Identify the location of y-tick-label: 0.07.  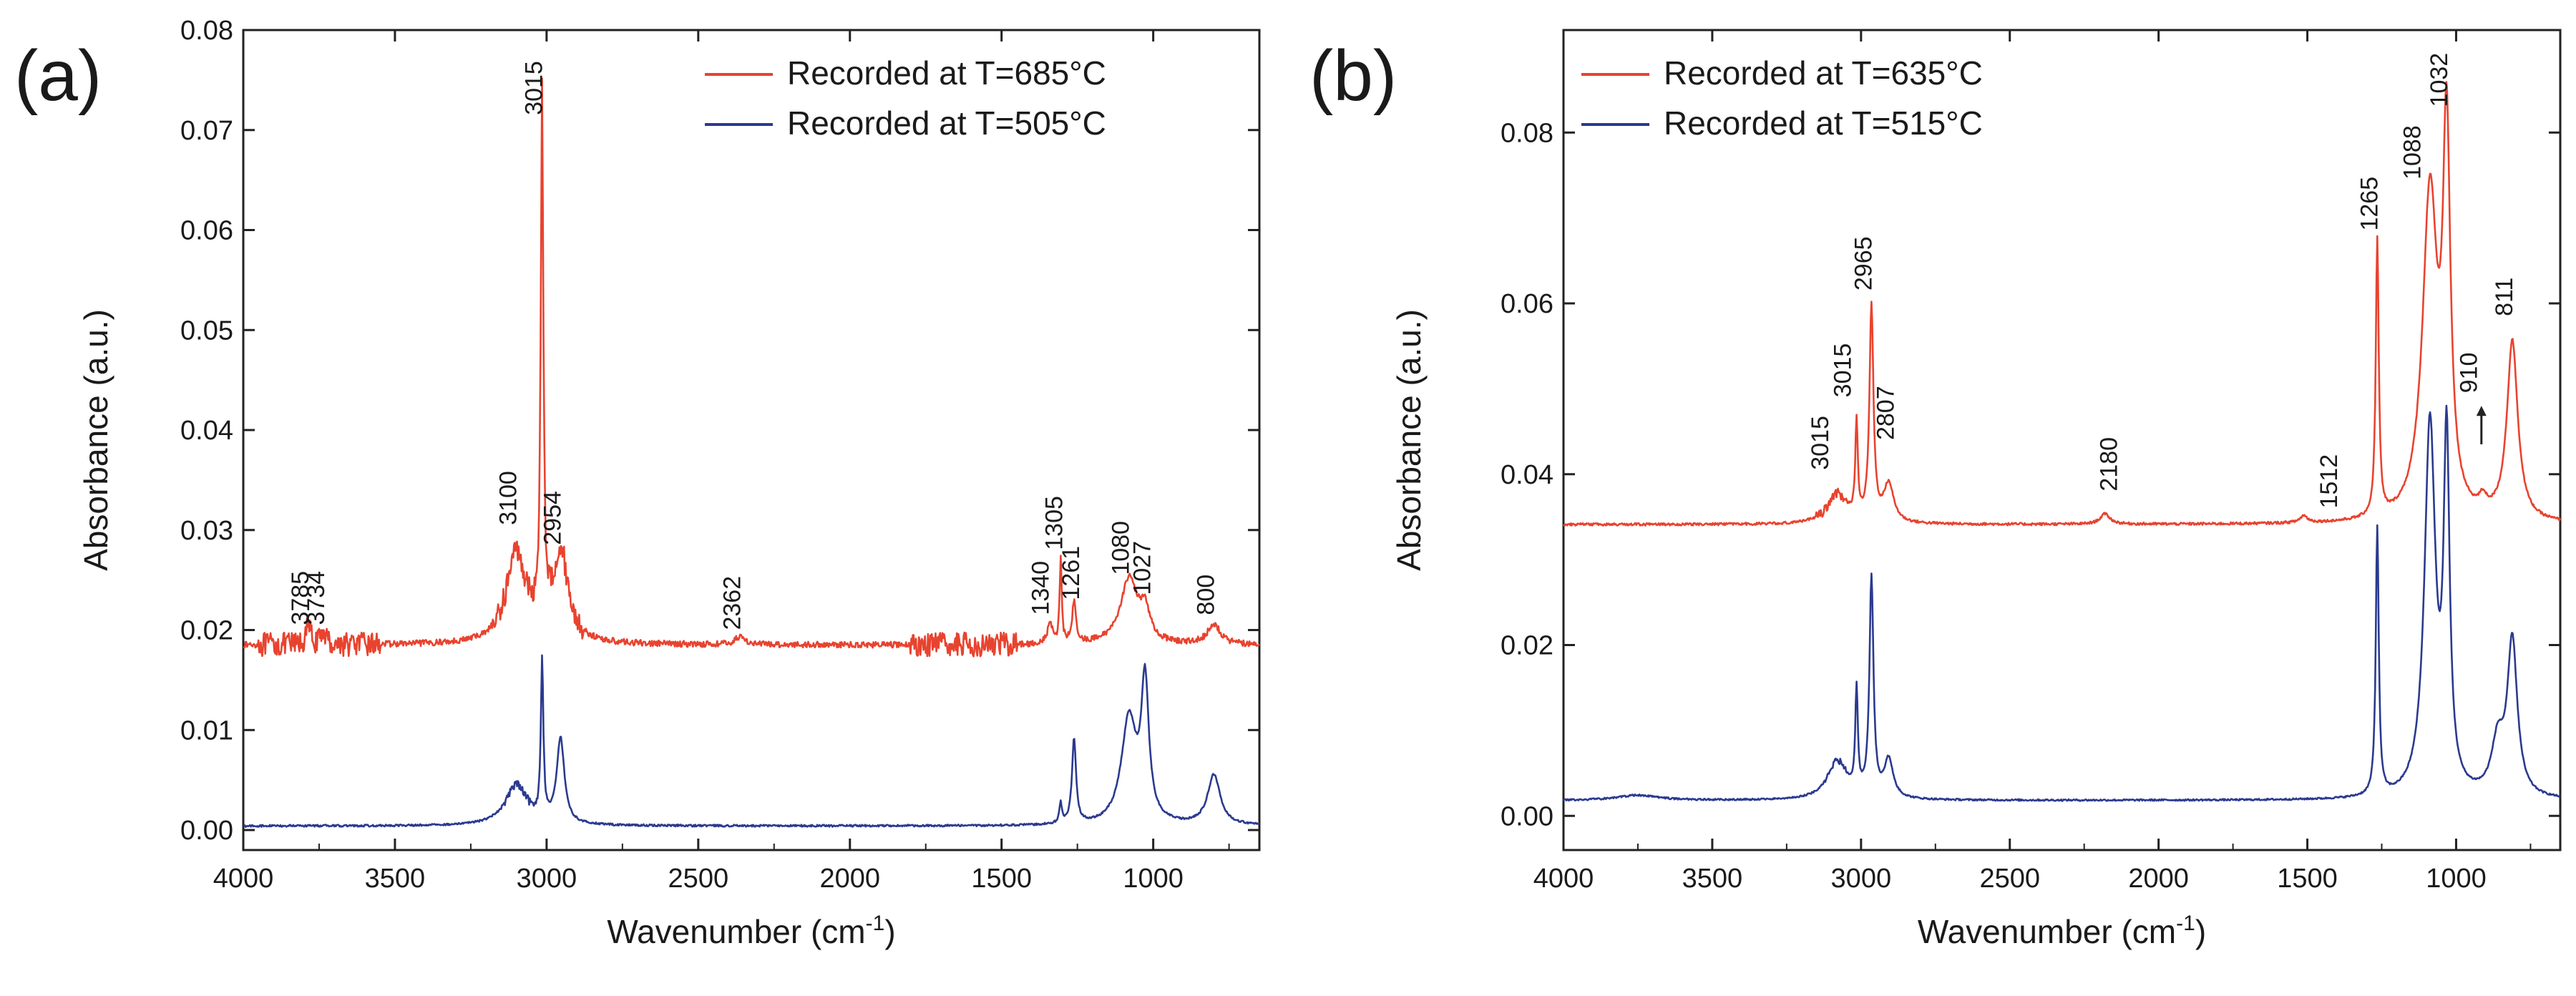
(206, 131).